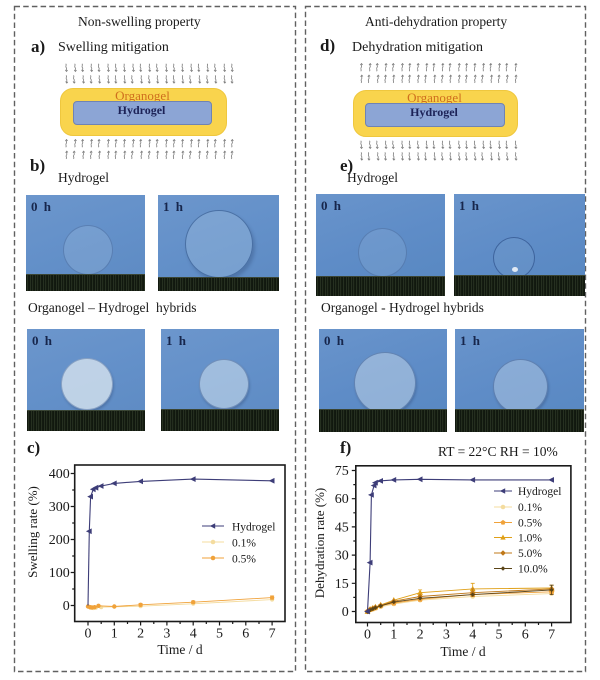  I want to click on svg-text: 400, so click(59, 474).